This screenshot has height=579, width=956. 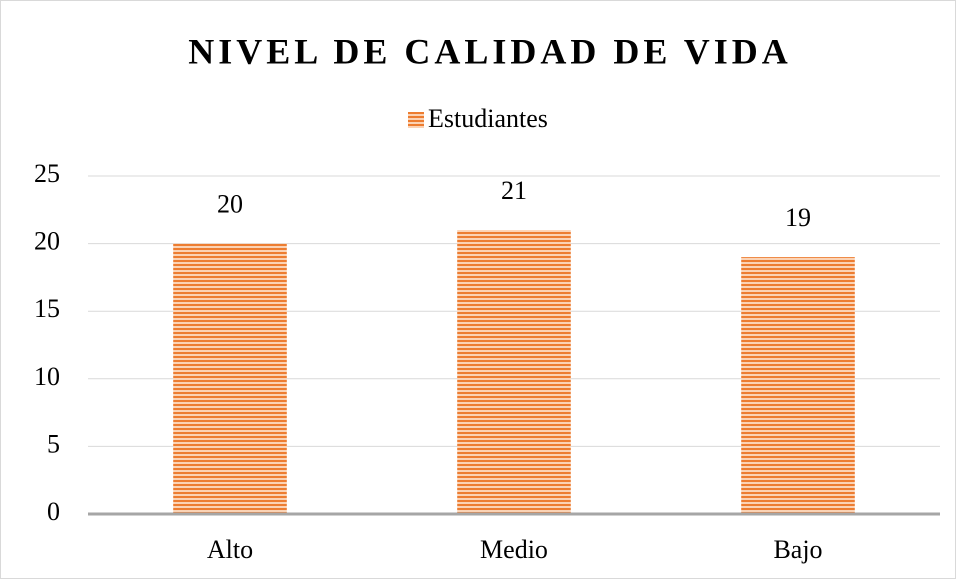 What do you see at coordinates (47, 308) in the screenshot?
I see `y-tick-label: 15` at bounding box center [47, 308].